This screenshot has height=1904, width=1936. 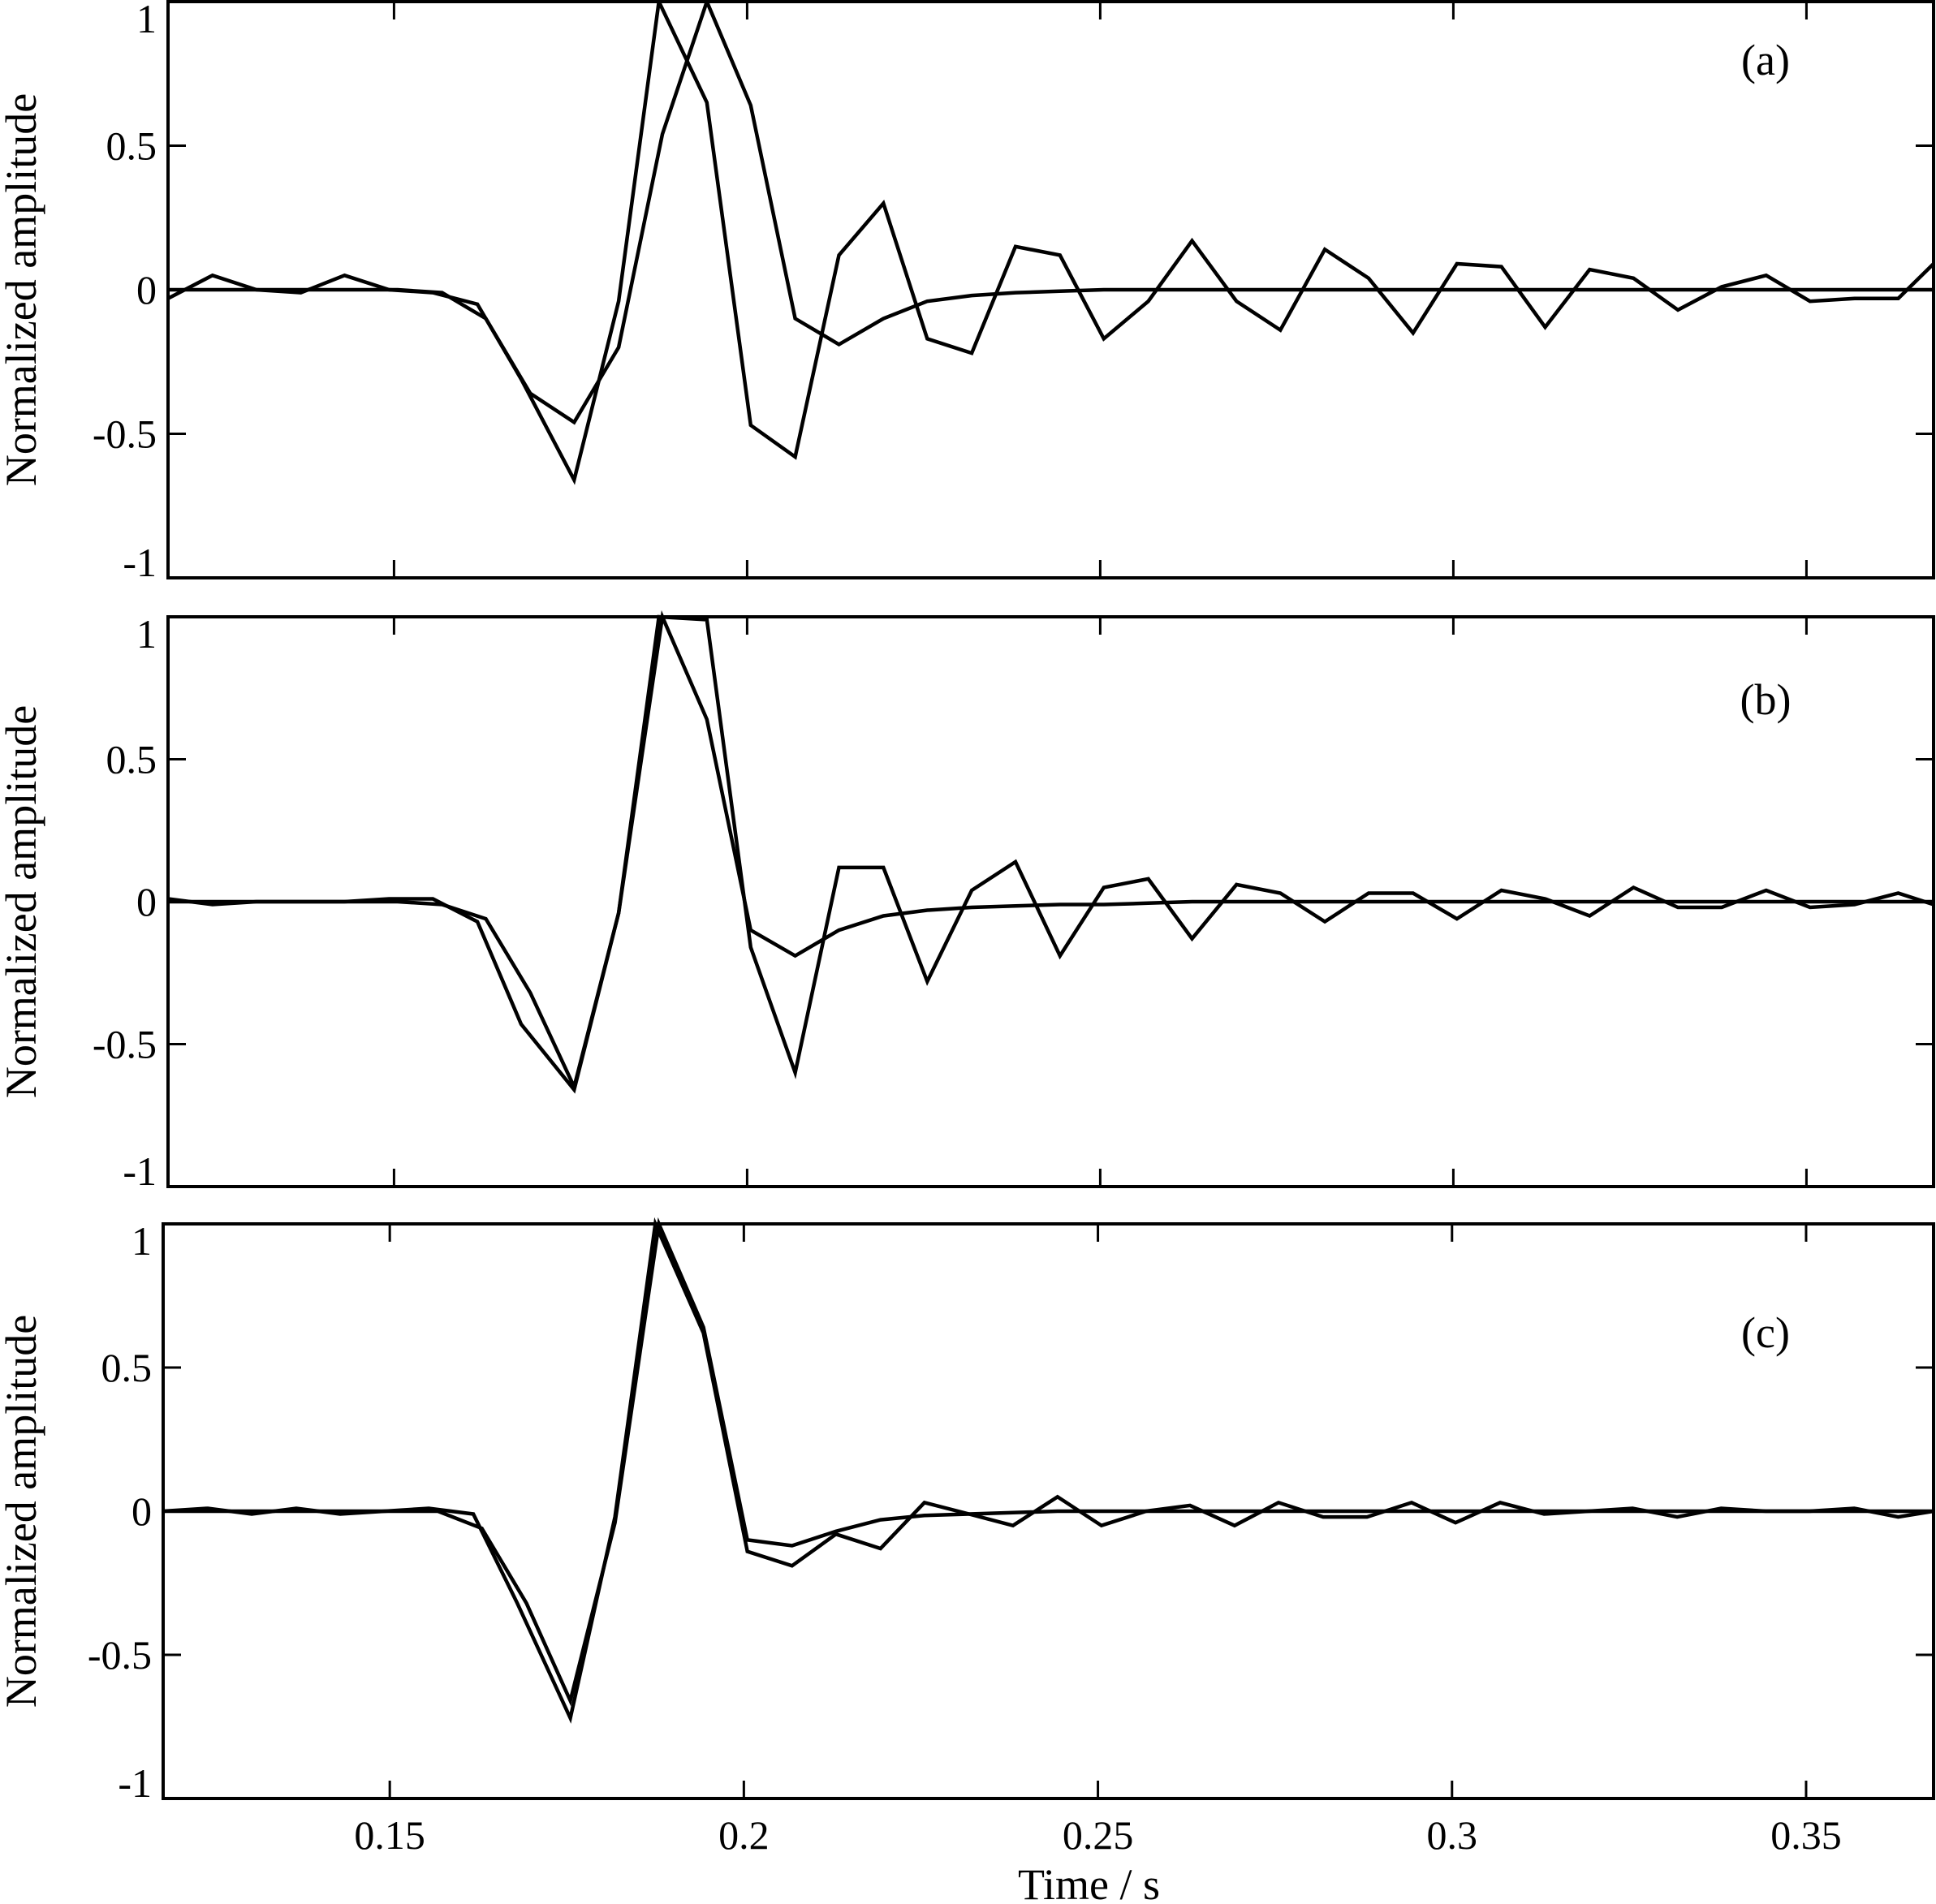 What do you see at coordinates (1765, 1333) in the screenshot?
I see `panel-annotation: (c)` at bounding box center [1765, 1333].